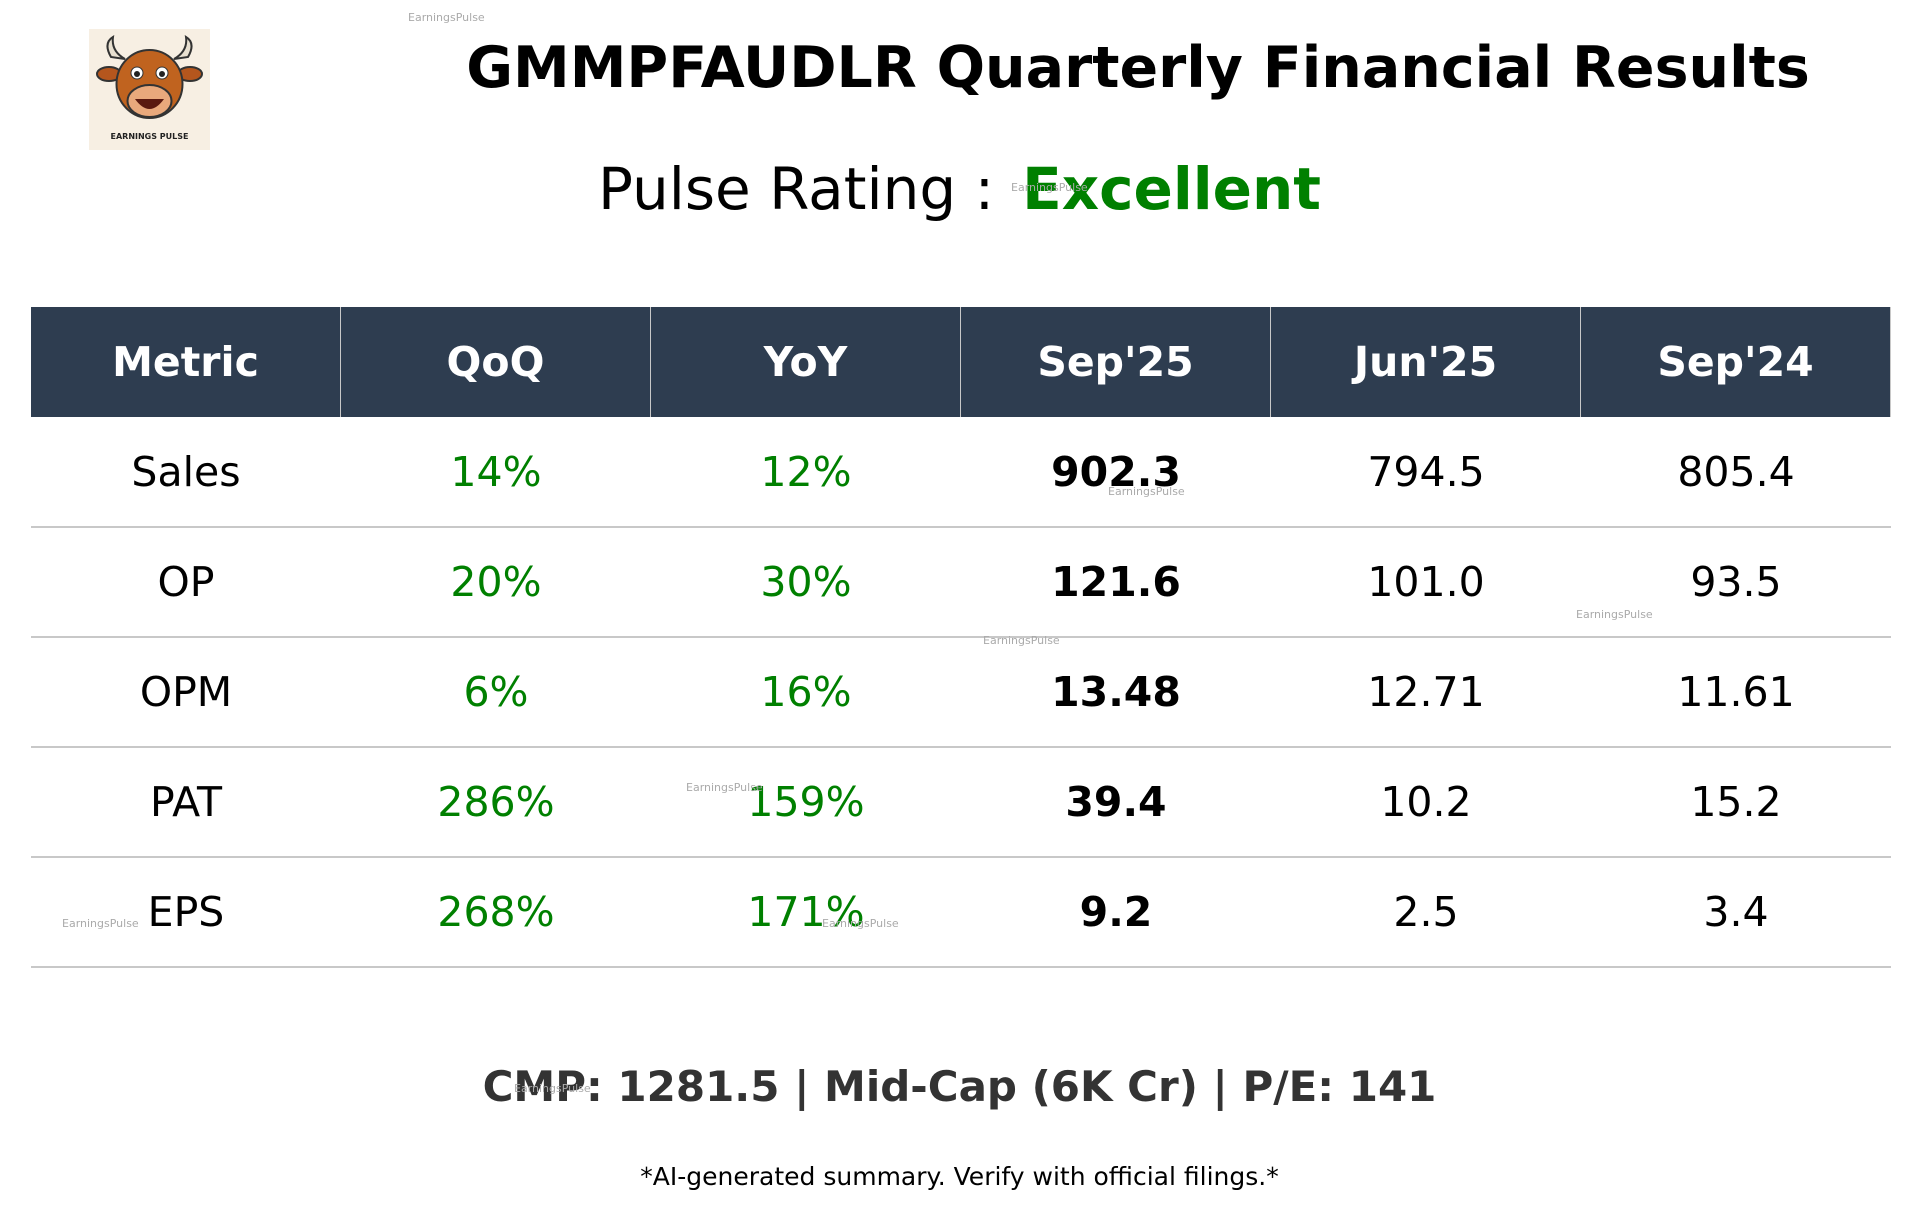 The width and height of the screenshot is (1919, 1220). What do you see at coordinates (1426, 472) in the screenshot?
I see `table-cell: 794.5` at bounding box center [1426, 472].